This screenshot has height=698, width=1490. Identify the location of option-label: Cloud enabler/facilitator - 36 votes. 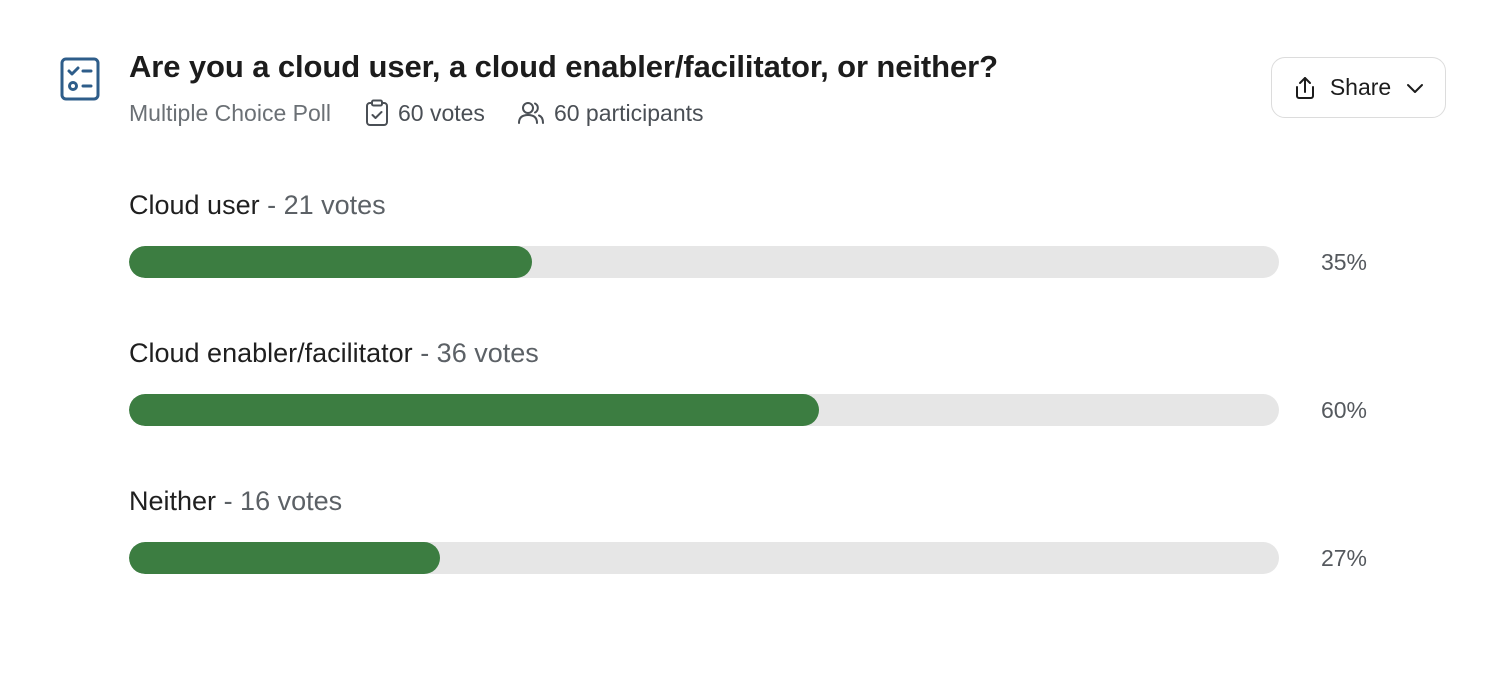
(759, 353).